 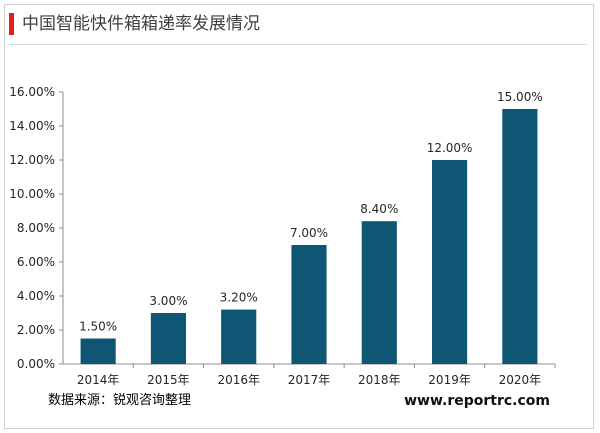 What do you see at coordinates (239, 298) in the screenshot?
I see `data-label: 3.20%` at bounding box center [239, 298].